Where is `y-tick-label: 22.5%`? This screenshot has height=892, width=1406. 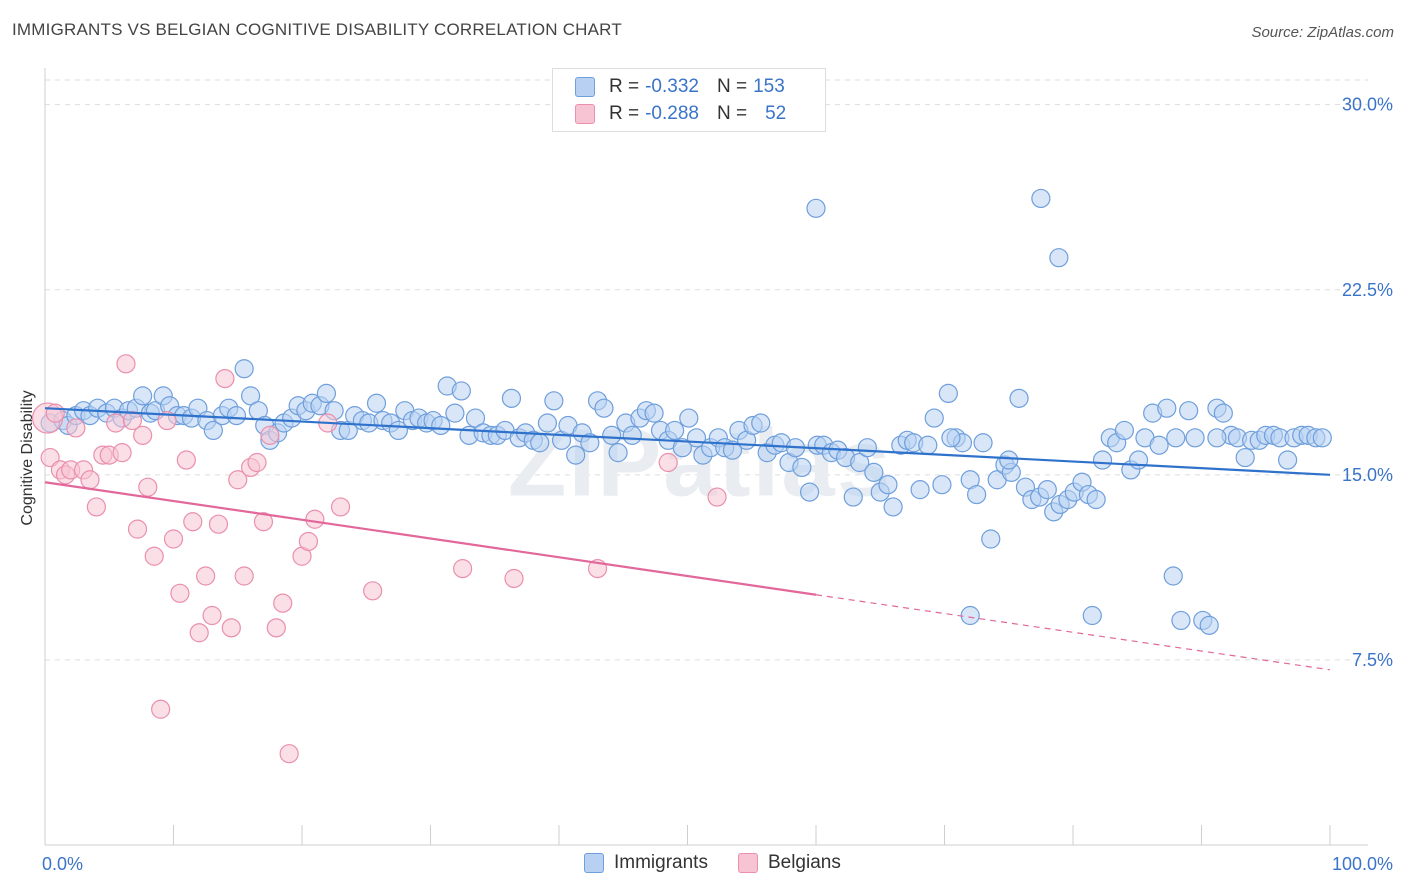 y-tick-label: 22.5% is located at coordinates (1367, 290).